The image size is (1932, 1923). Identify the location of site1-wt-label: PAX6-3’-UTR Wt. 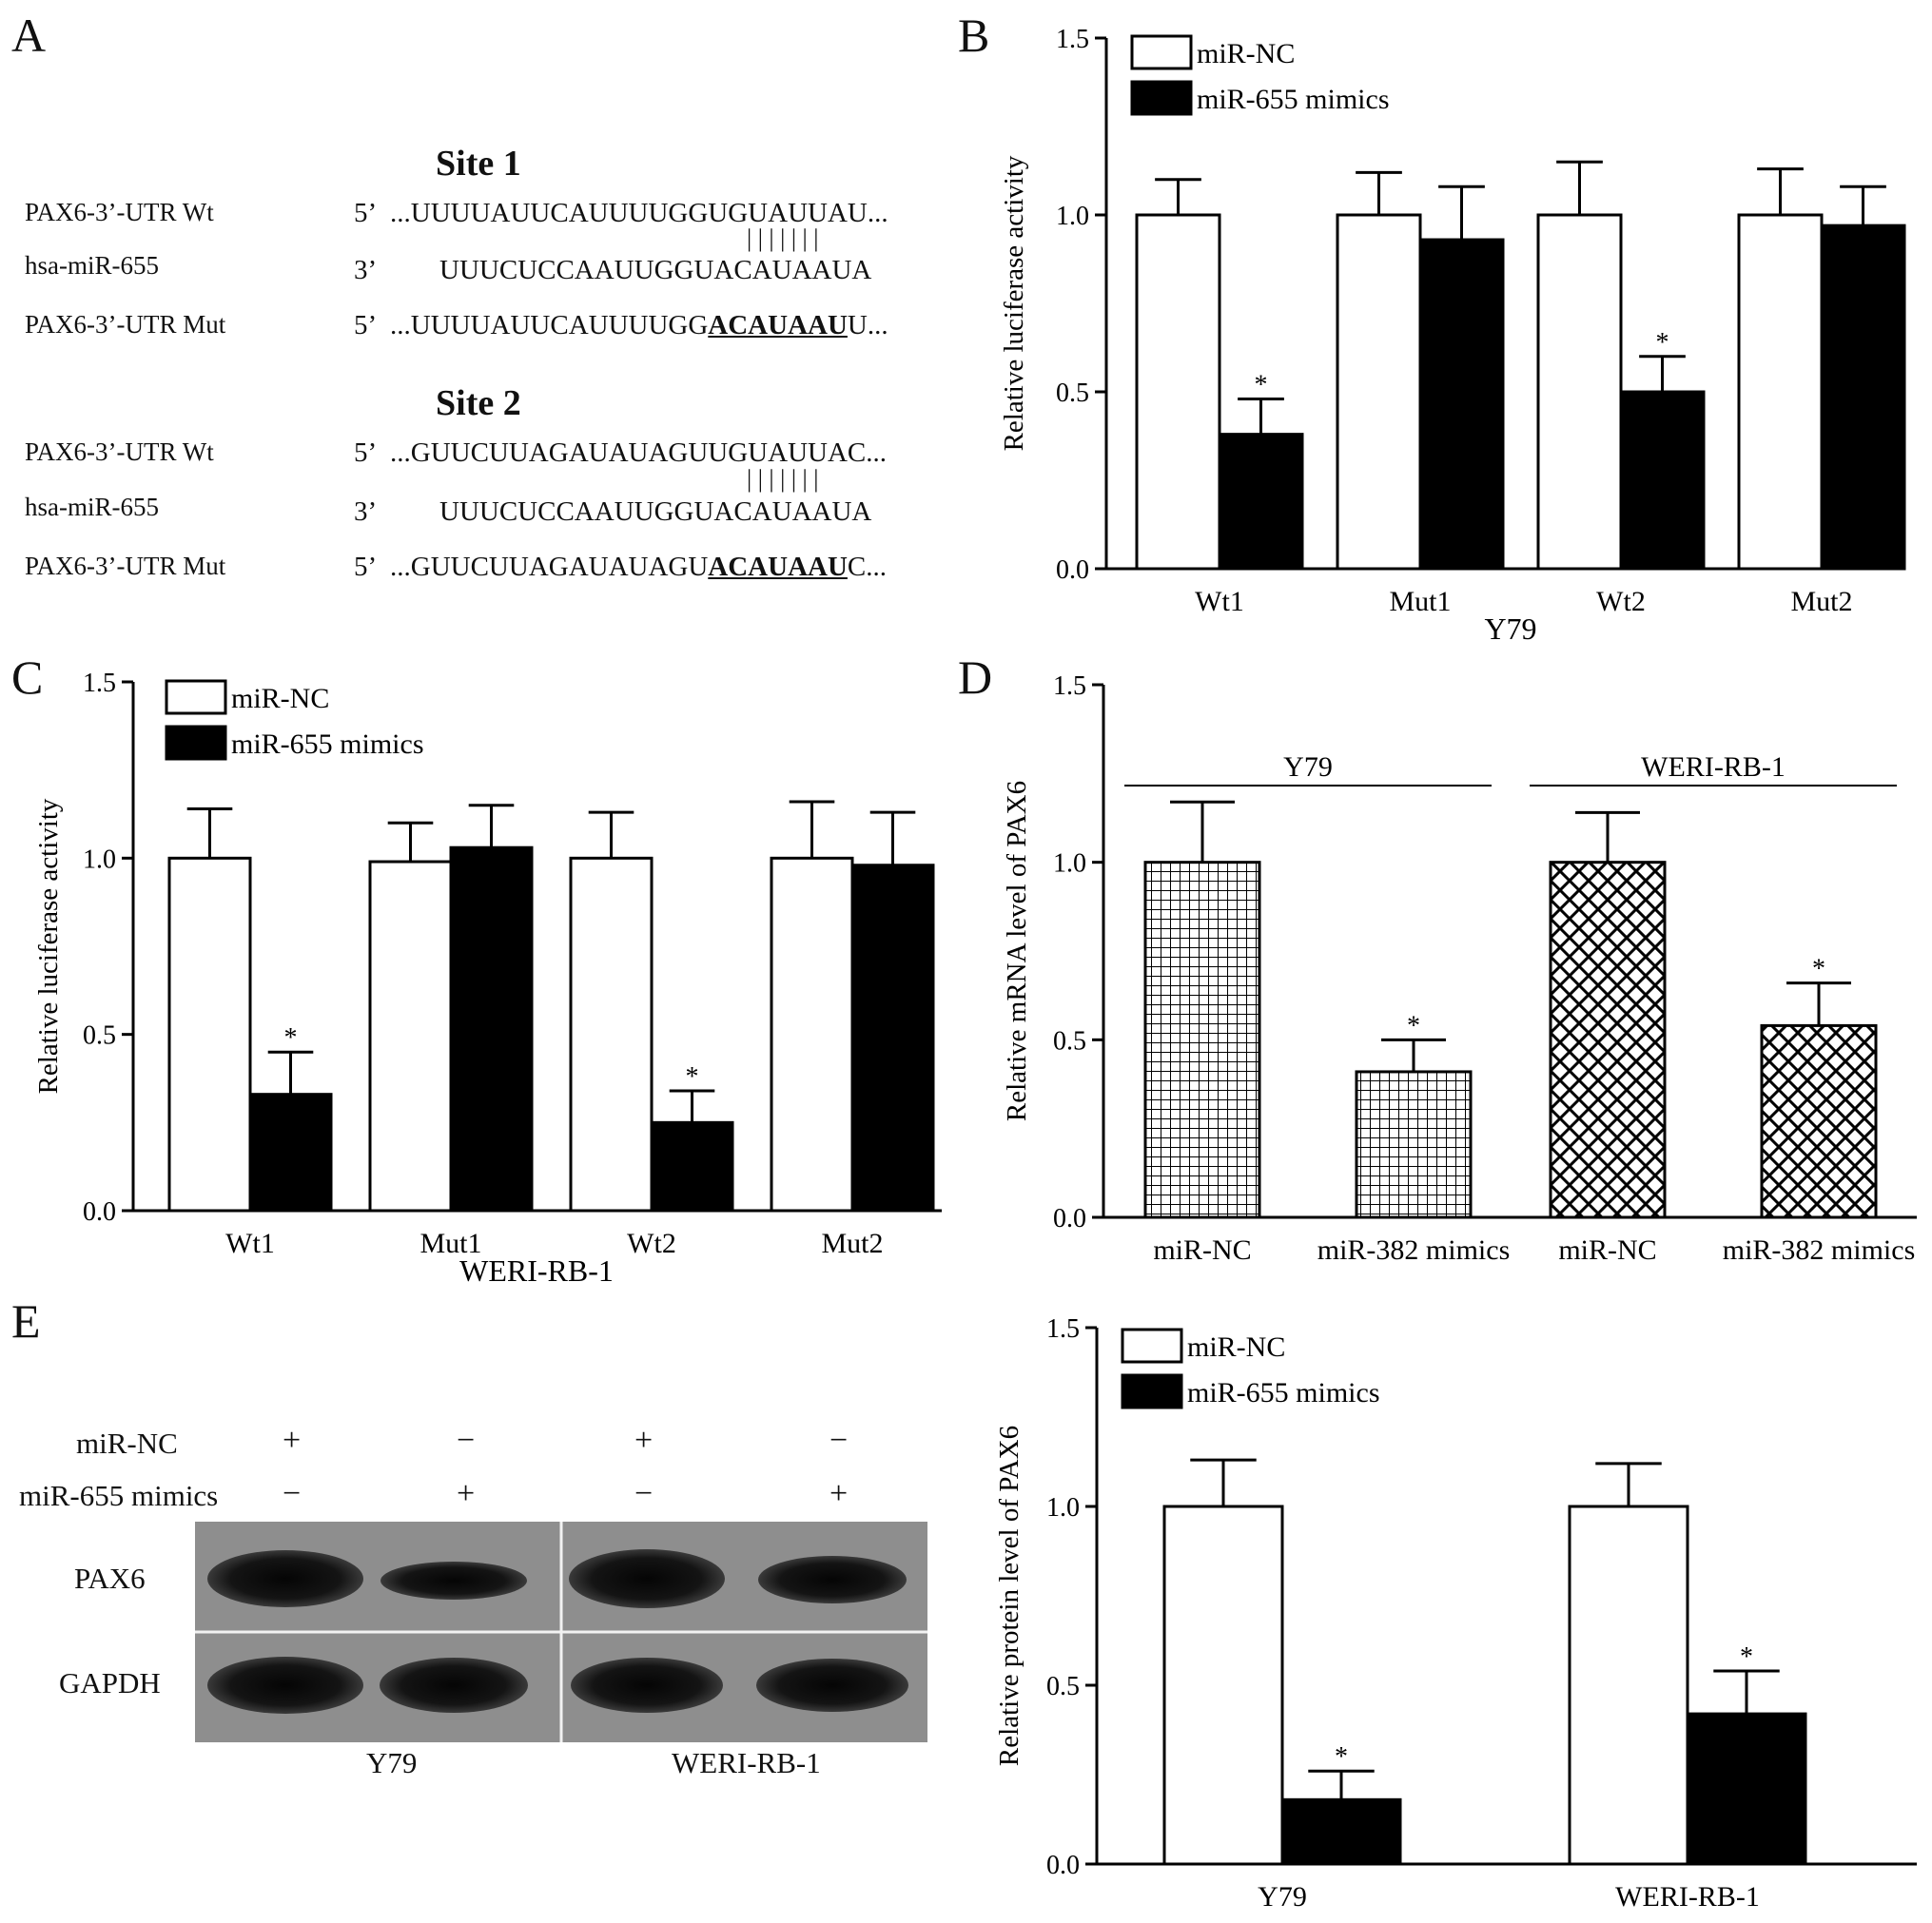
(120, 212).